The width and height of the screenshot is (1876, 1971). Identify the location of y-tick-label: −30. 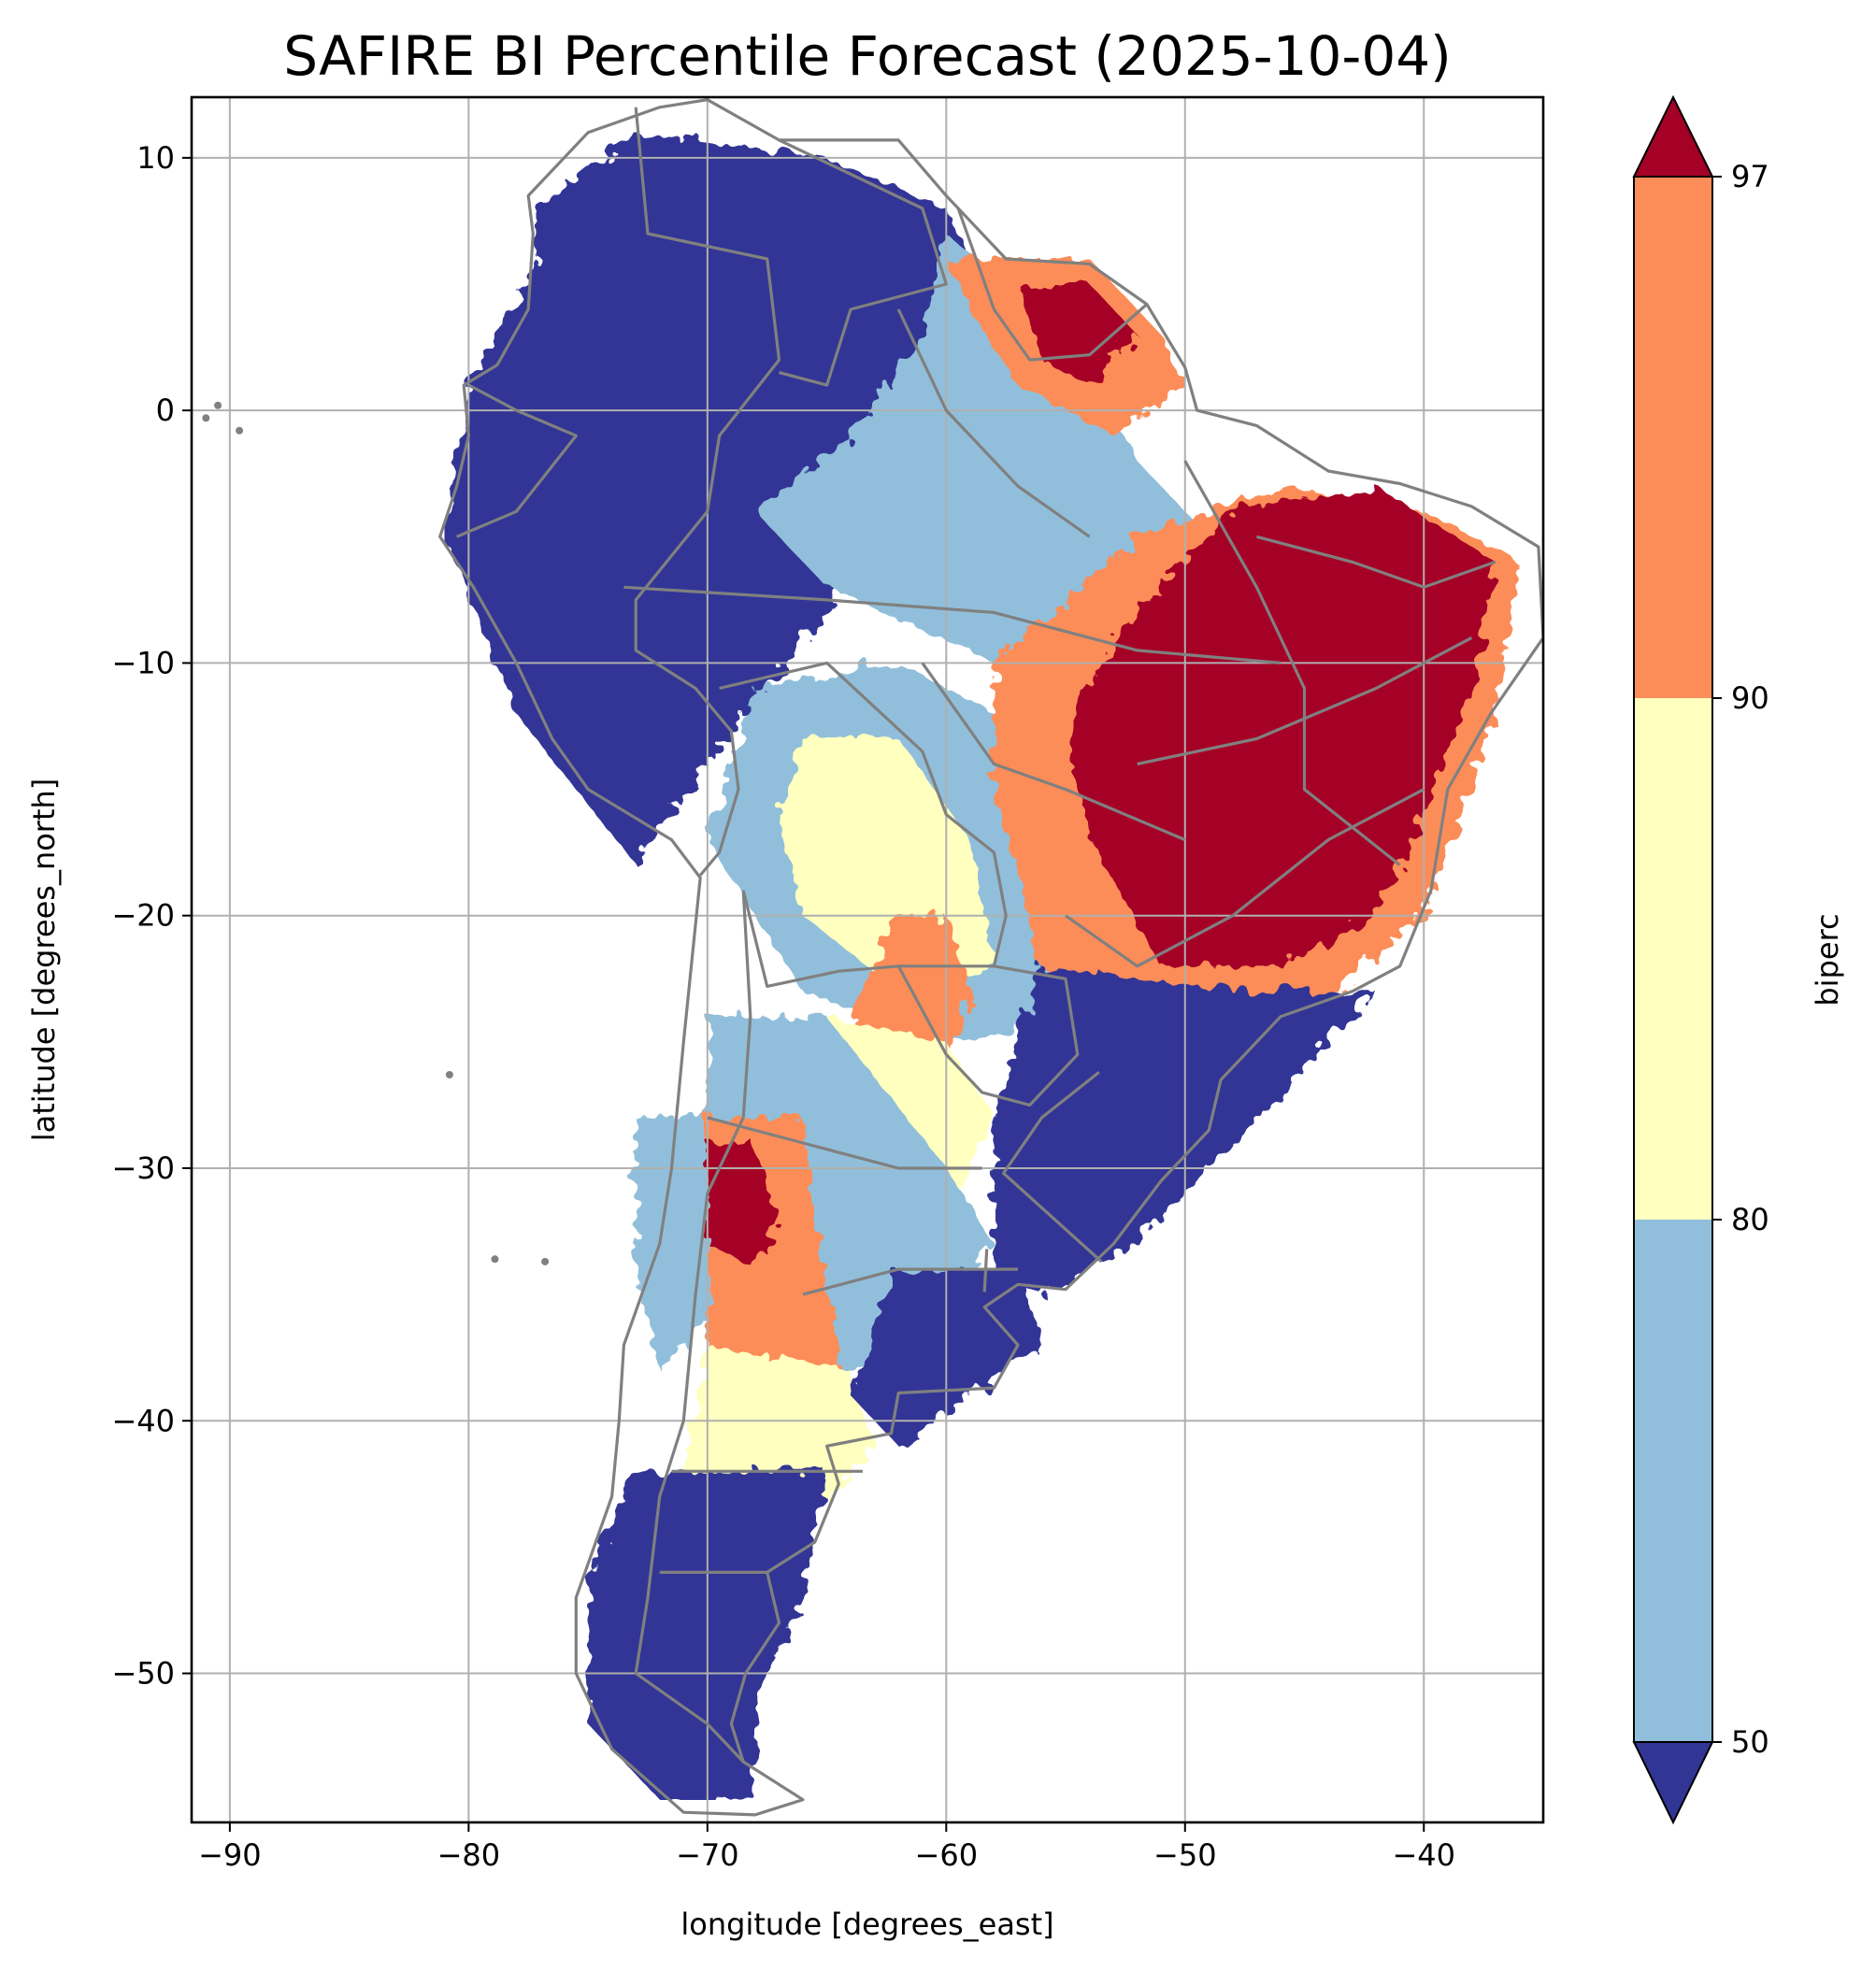
(143, 1168).